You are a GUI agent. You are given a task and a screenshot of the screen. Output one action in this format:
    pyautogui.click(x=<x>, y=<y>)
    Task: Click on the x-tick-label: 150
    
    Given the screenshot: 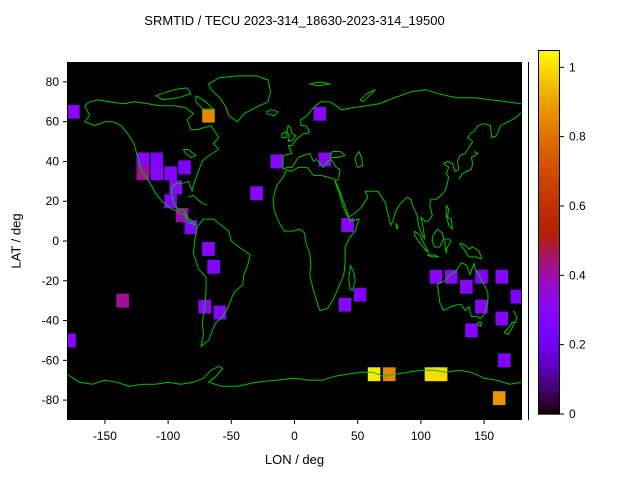 What is the action you would take?
    pyautogui.click(x=484, y=436)
    